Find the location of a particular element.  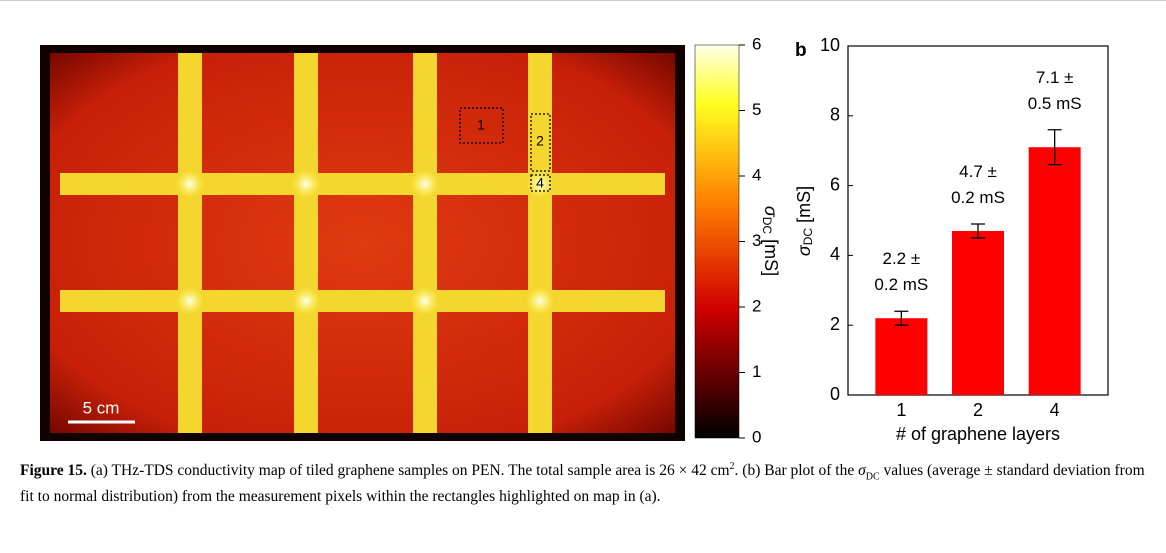

y-axis-label: σDC [mS] is located at coordinates (804, 221).